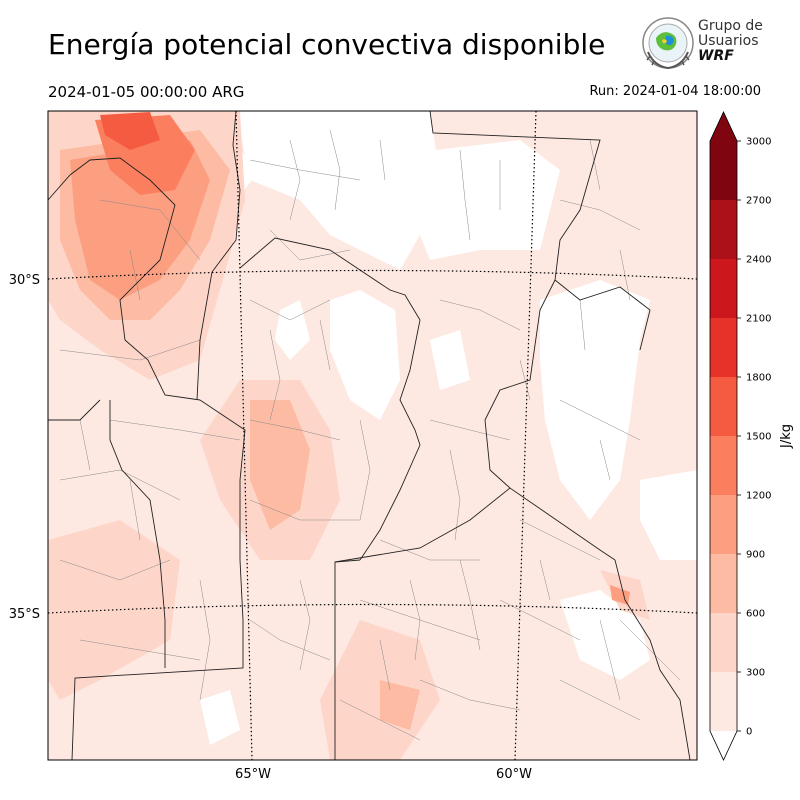  I want to click on logo-line-2: Usuarios, so click(728, 41).